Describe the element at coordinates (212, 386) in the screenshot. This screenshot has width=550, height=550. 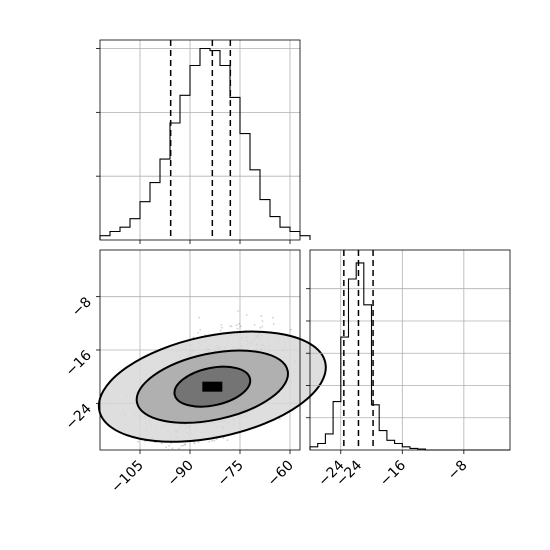
I see `density-peak` at that location.